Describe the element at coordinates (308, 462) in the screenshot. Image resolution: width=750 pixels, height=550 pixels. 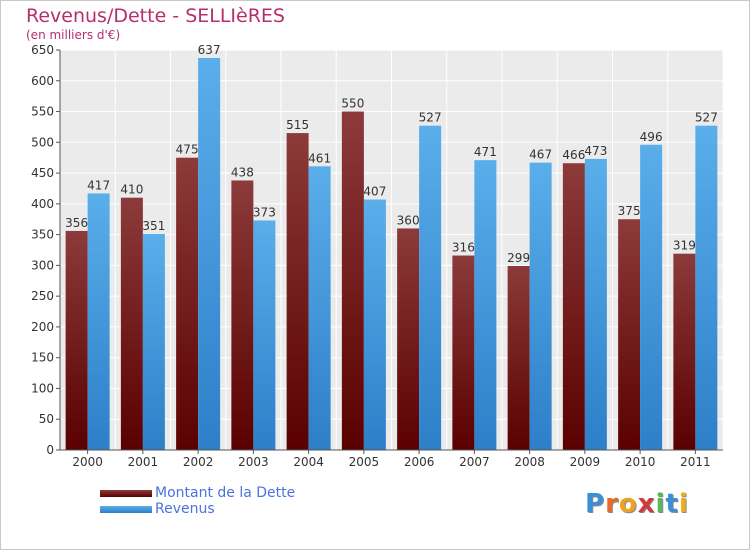
I see `x-tick-label: 2004` at that location.